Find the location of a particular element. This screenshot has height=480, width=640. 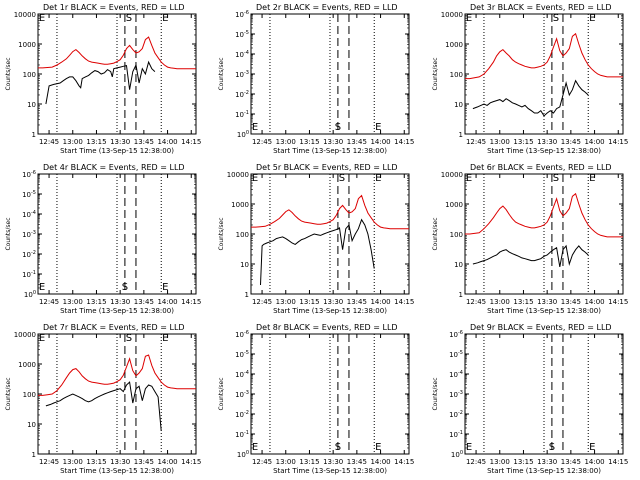

y-tick-label: 10⁻¹ is located at coordinates (456, 434).